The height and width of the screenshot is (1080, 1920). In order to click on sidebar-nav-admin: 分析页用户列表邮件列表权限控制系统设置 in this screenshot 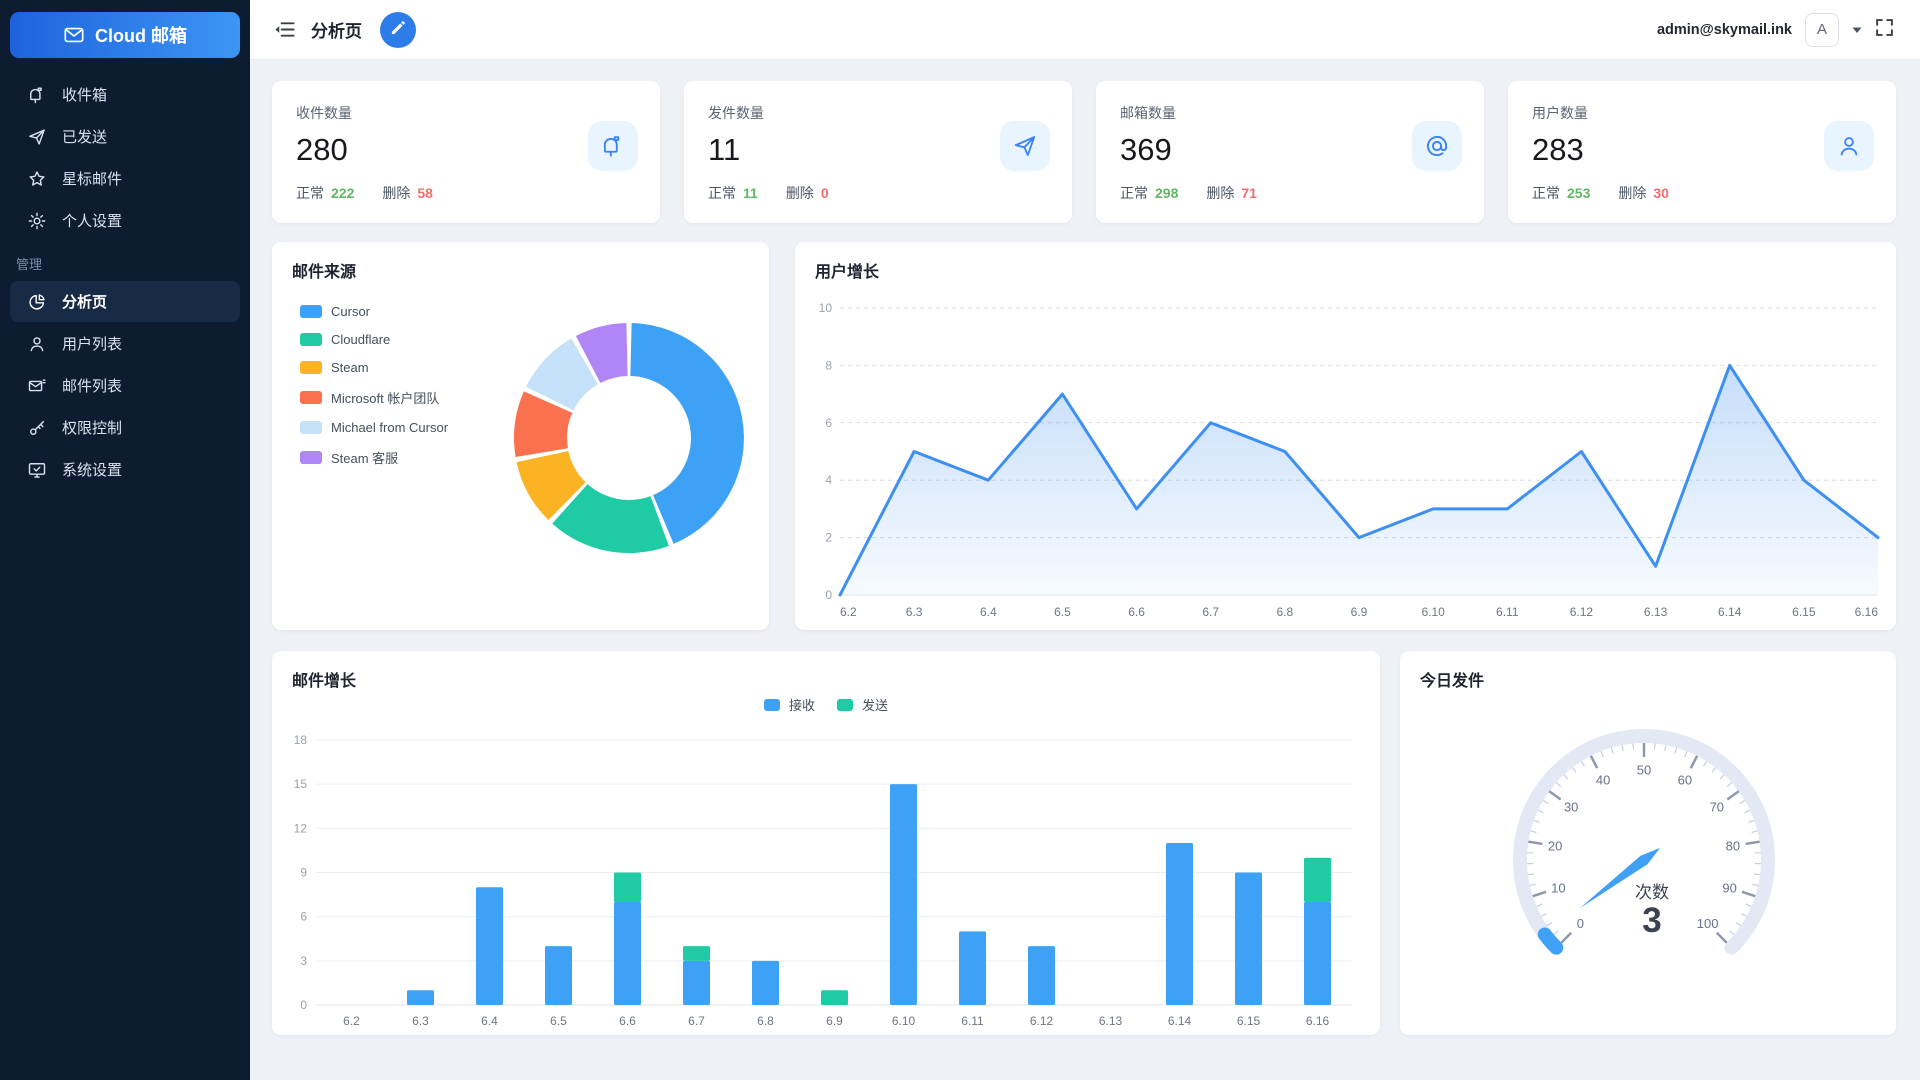, I will do `click(125, 386)`.